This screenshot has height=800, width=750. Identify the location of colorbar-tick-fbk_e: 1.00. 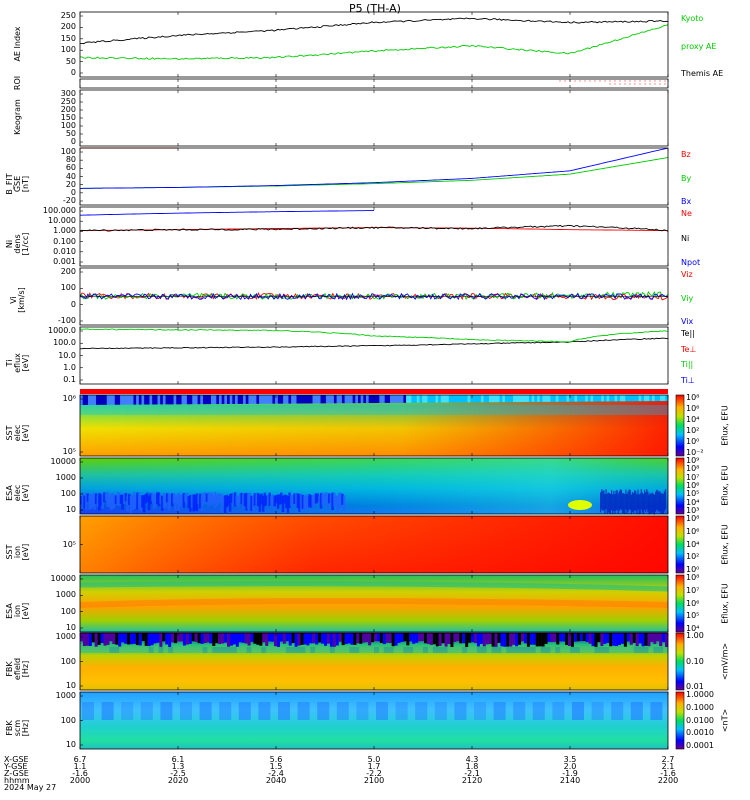
(695, 635).